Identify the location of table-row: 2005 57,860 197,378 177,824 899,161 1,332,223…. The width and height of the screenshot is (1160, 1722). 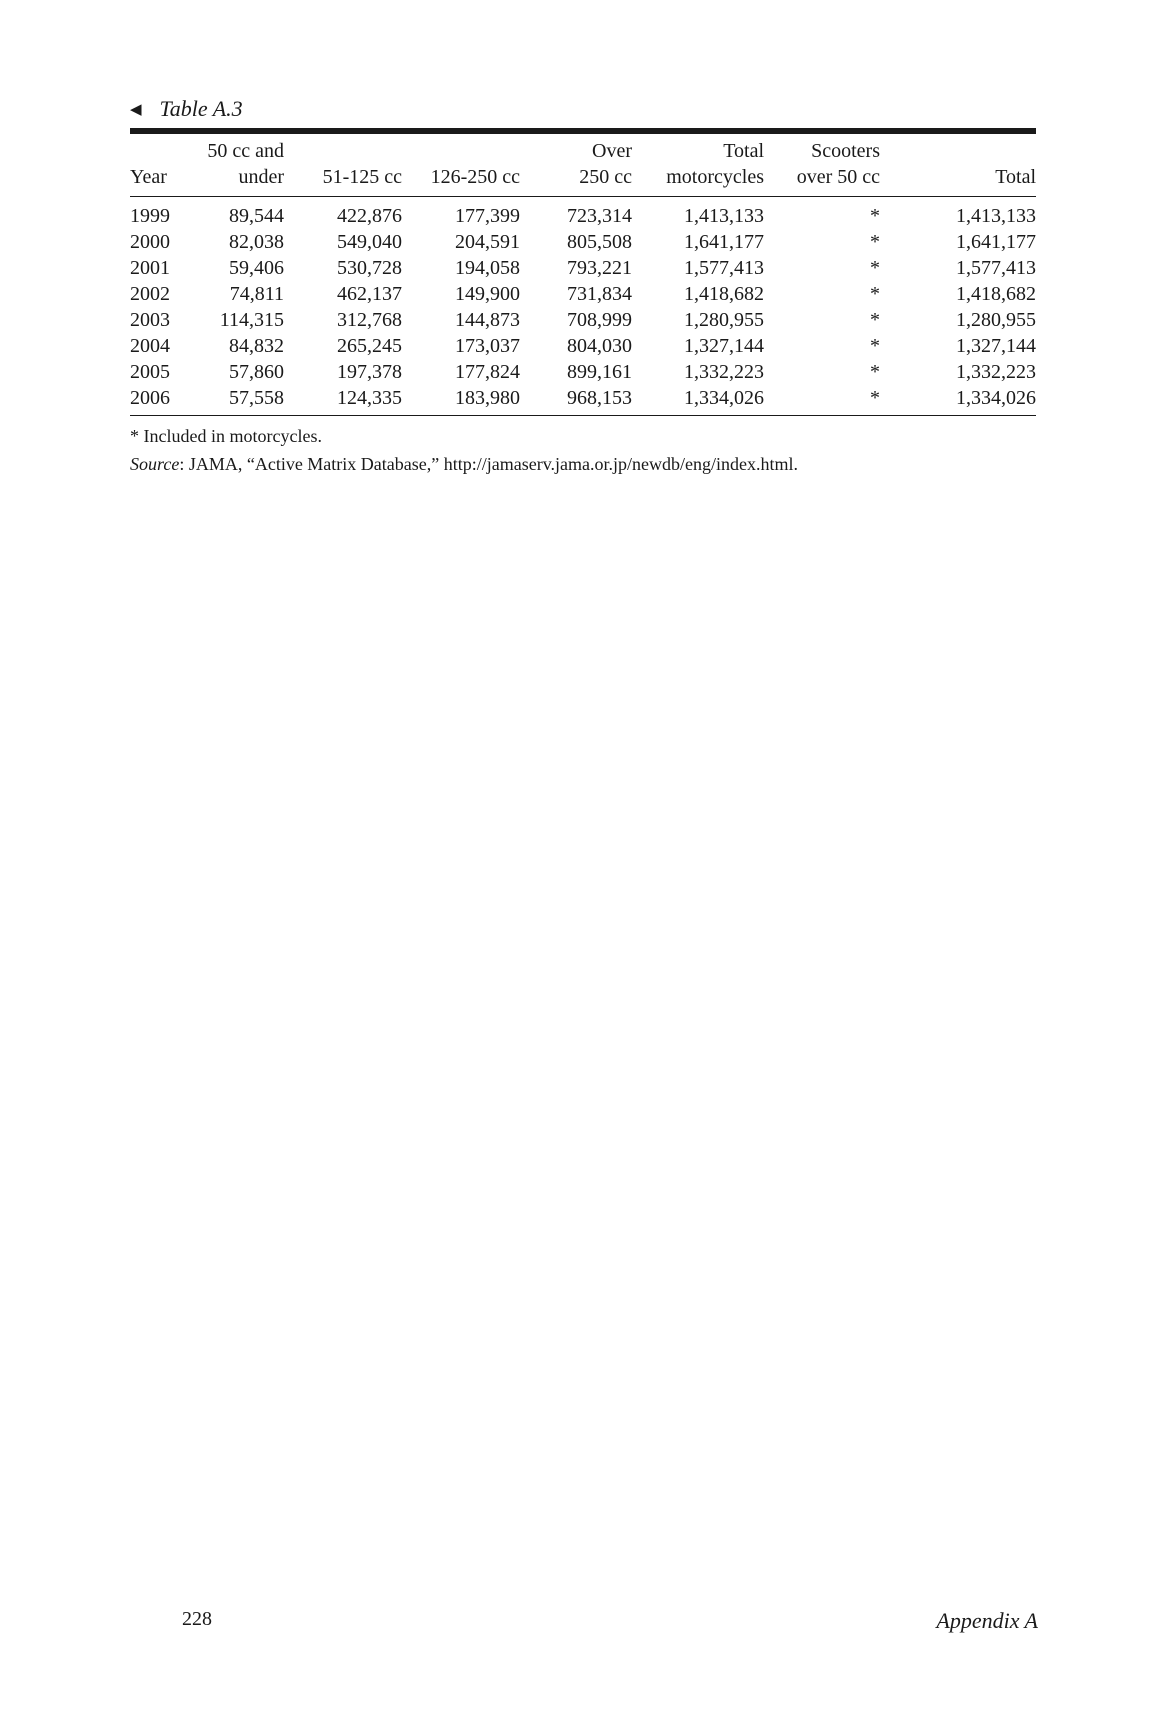
(583, 372).